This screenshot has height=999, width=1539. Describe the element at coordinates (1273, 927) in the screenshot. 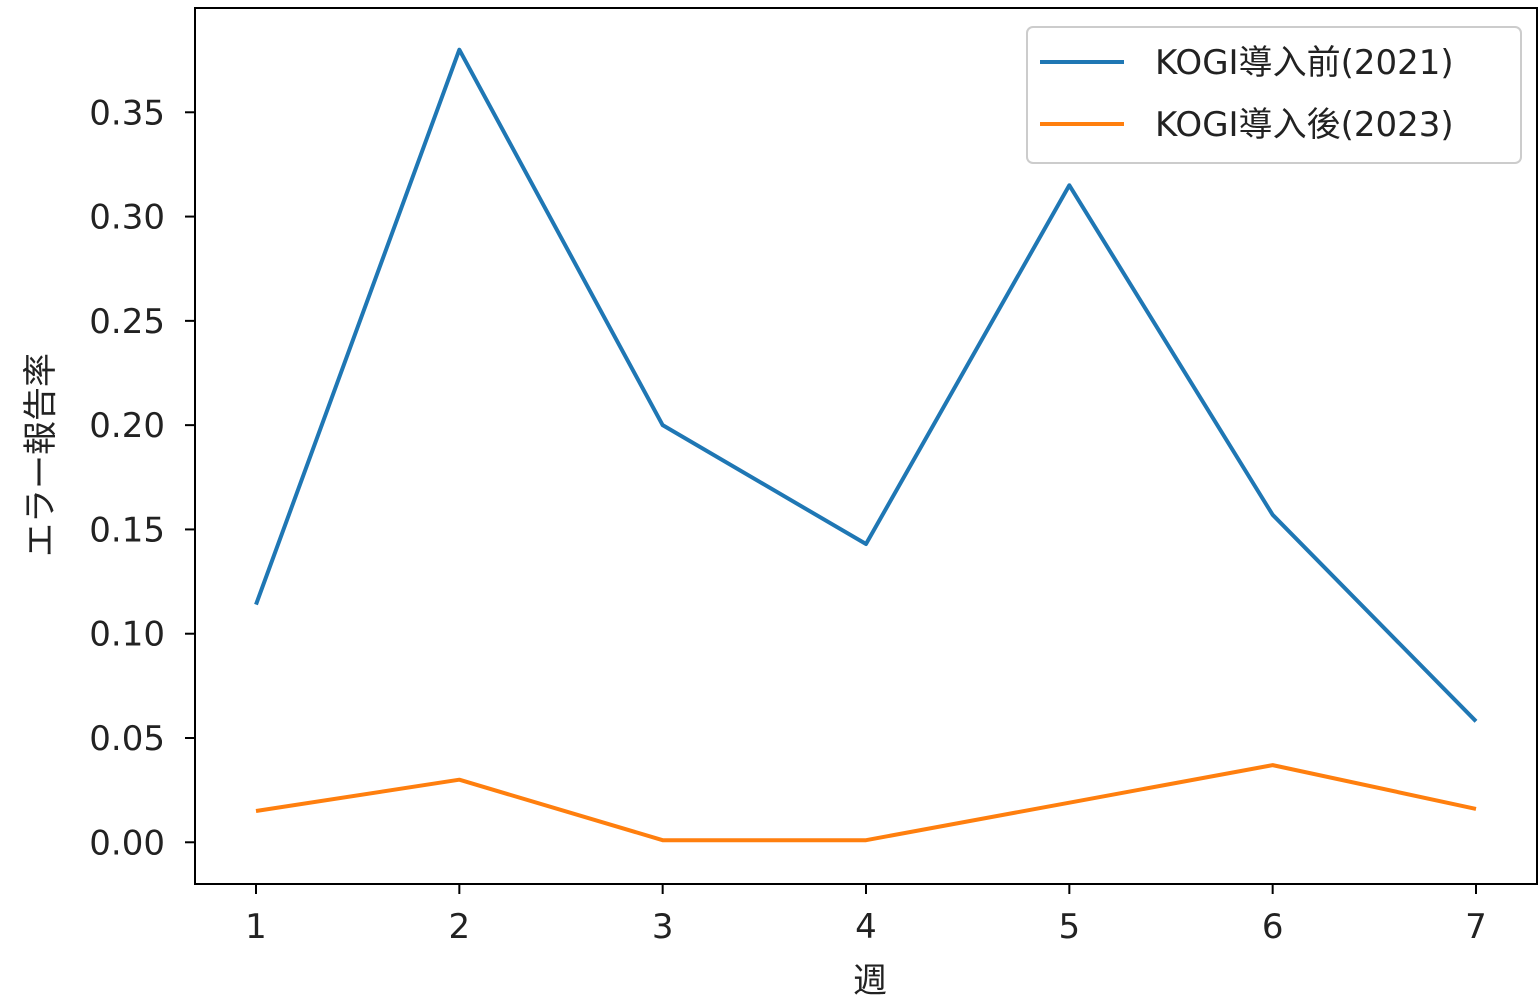

I see `x-tick-label: 6` at that location.